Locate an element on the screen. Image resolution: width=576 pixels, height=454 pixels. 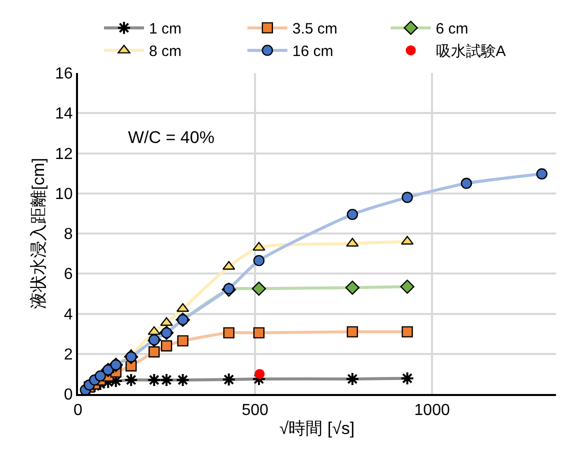
y-tick-label: 4 is located at coordinates (68, 315).